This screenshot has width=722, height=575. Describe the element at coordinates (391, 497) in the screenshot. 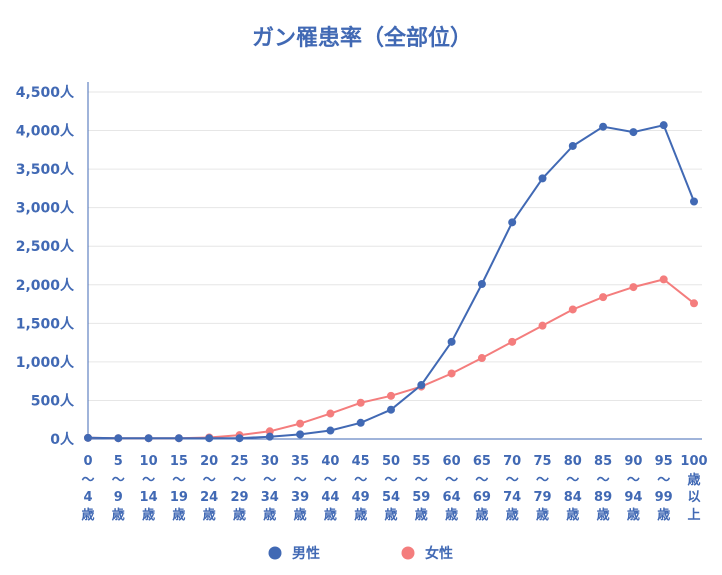

I see `x-tick-label-part: 54` at that location.